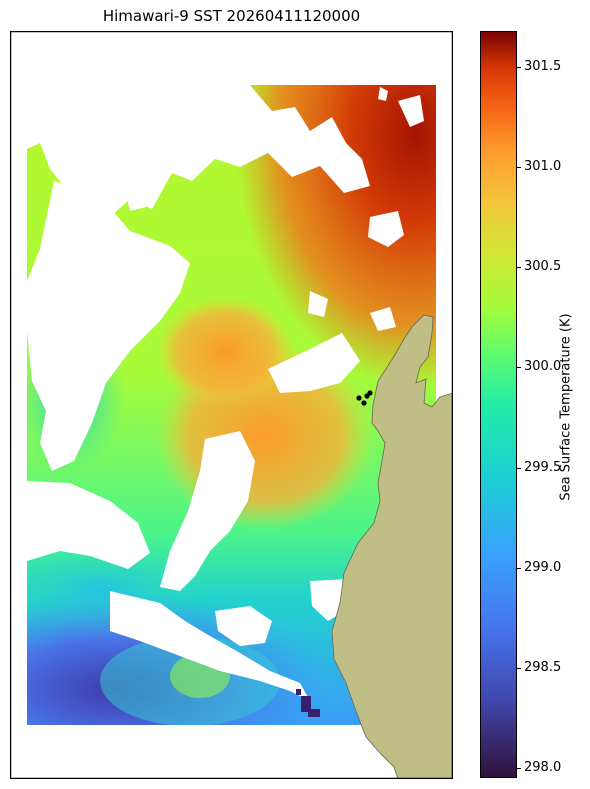 The image size is (590, 789). What do you see at coordinates (364, 398) in the screenshot?
I see `observation-points` at bounding box center [364, 398].